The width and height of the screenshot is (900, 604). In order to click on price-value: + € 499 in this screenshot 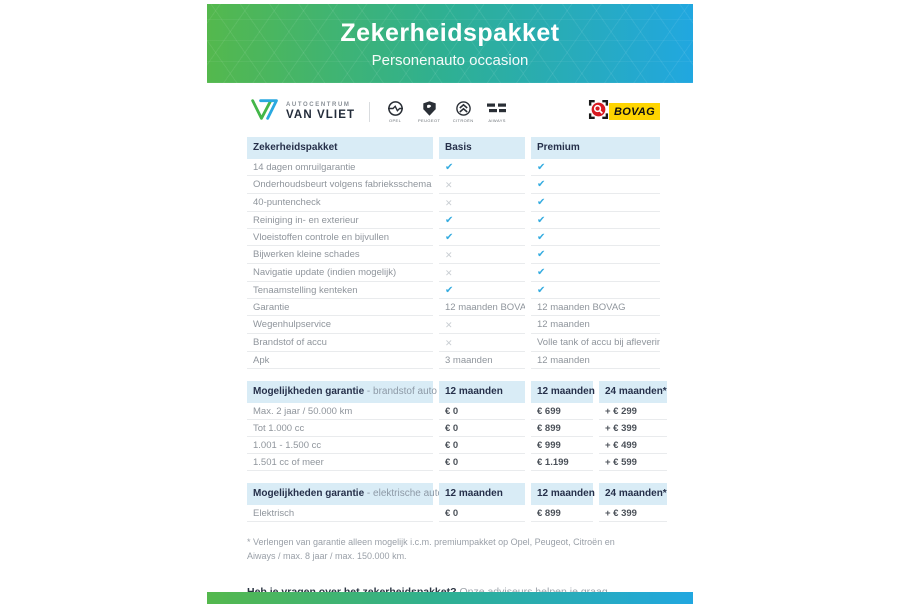, I will do `click(633, 445)`.